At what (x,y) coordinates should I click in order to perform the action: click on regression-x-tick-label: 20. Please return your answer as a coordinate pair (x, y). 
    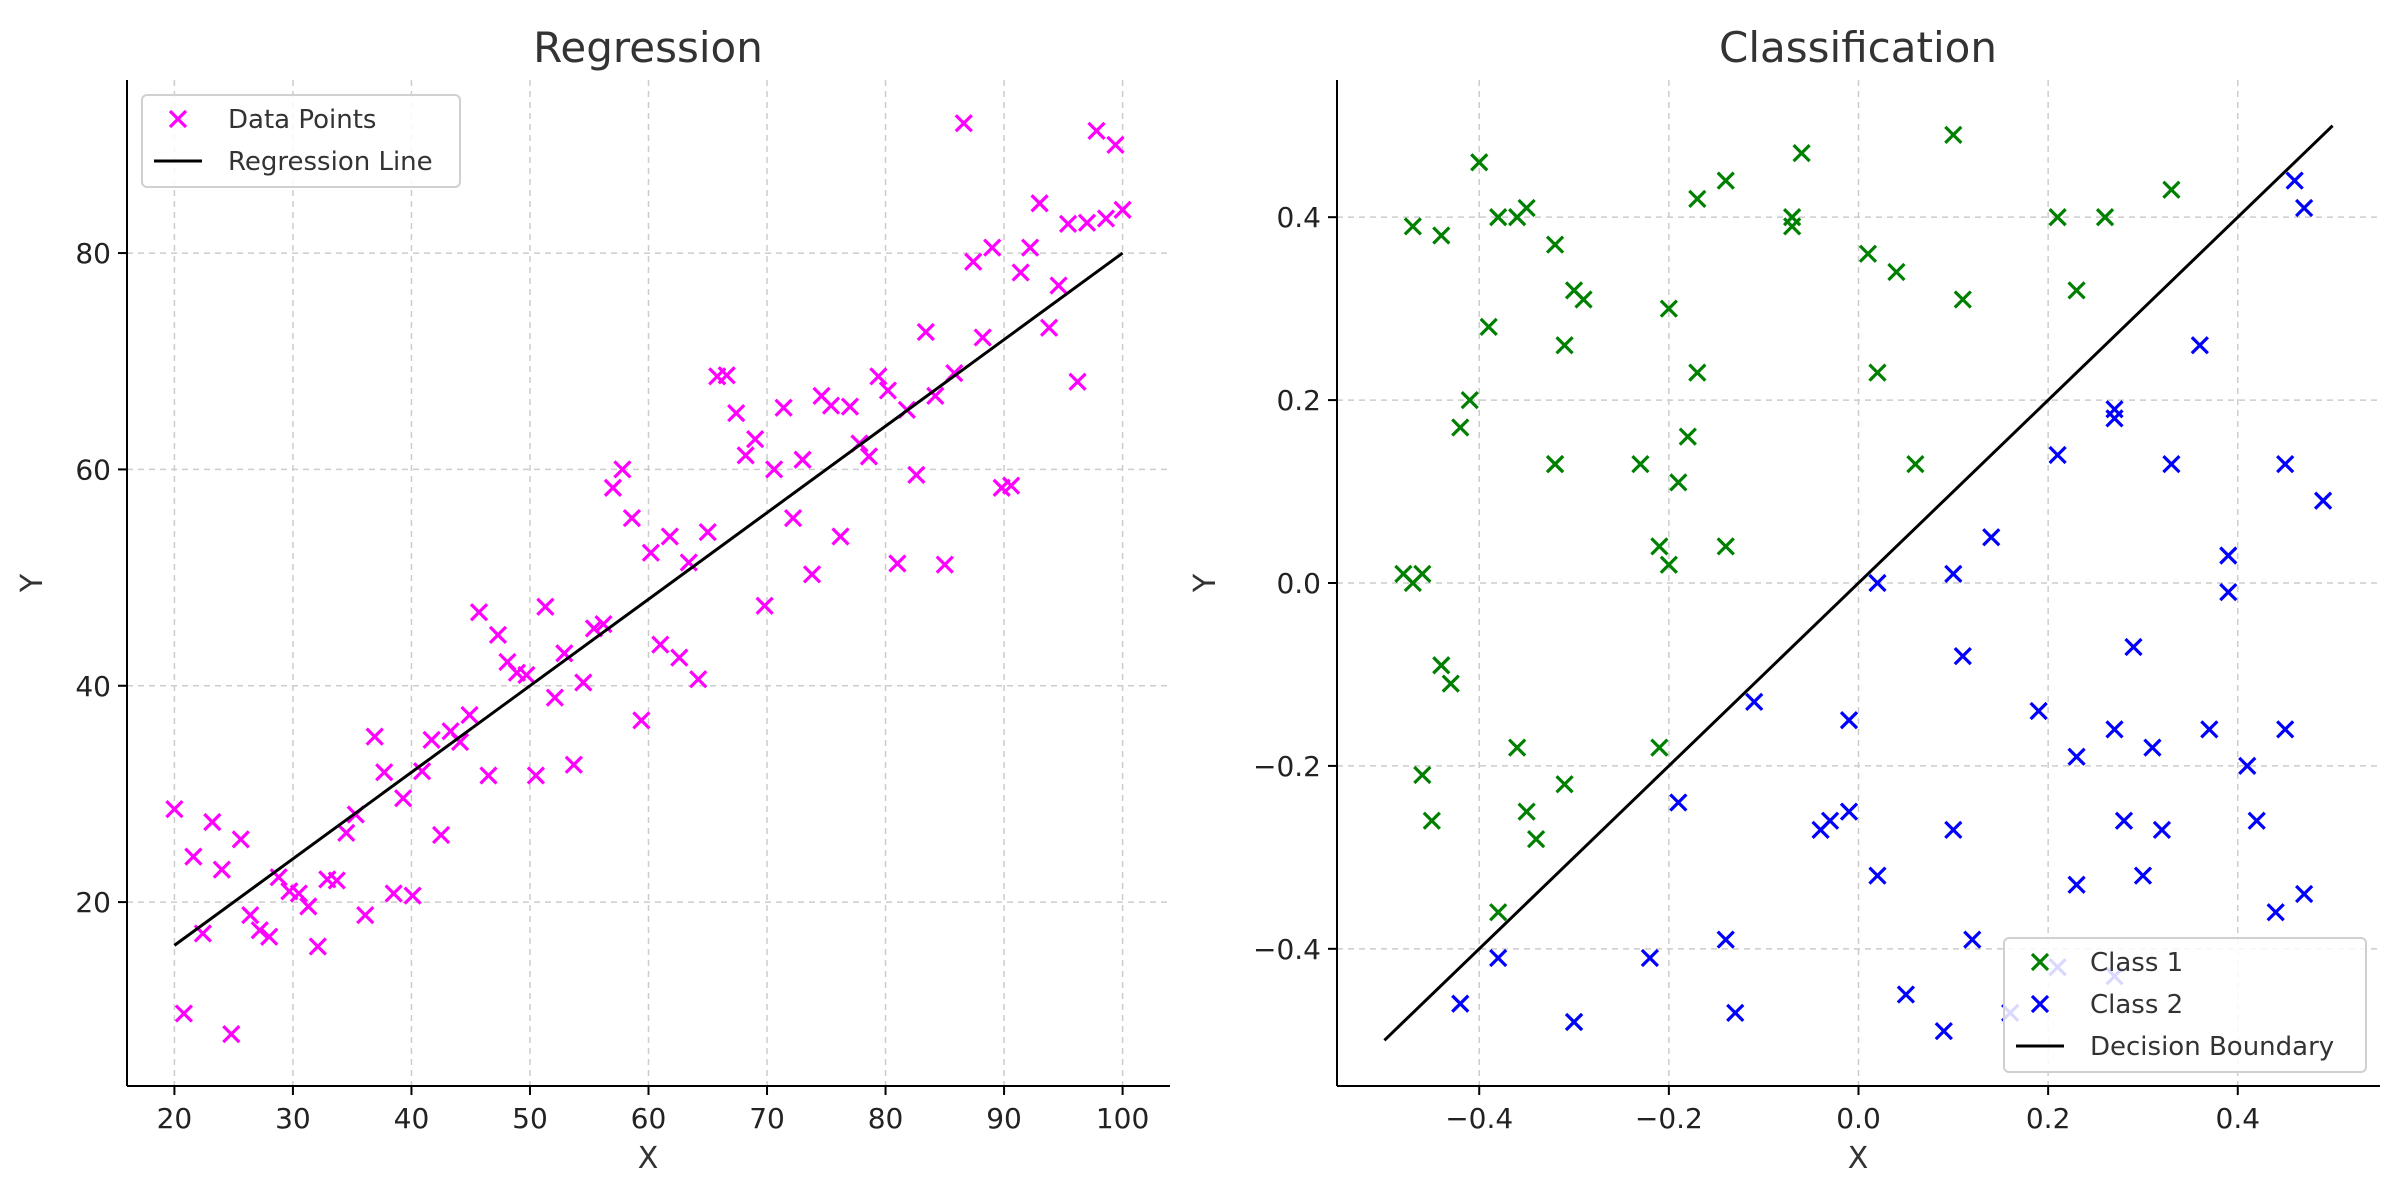
    Looking at the image, I should click on (175, 1118).